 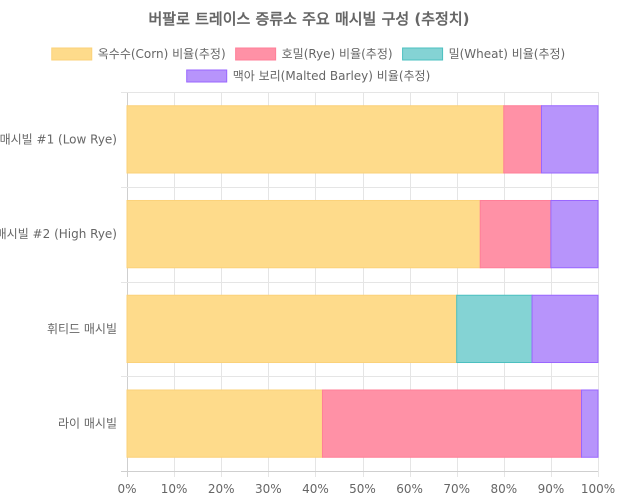 What do you see at coordinates (362, 489) in the screenshot?
I see `x-tick-label: 50%` at bounding box center [362, 489].